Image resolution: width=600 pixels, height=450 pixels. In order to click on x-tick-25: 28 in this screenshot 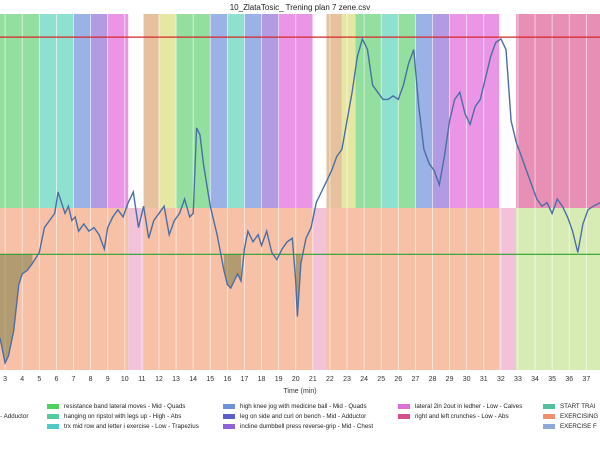, I will do `click(433, 379)`.